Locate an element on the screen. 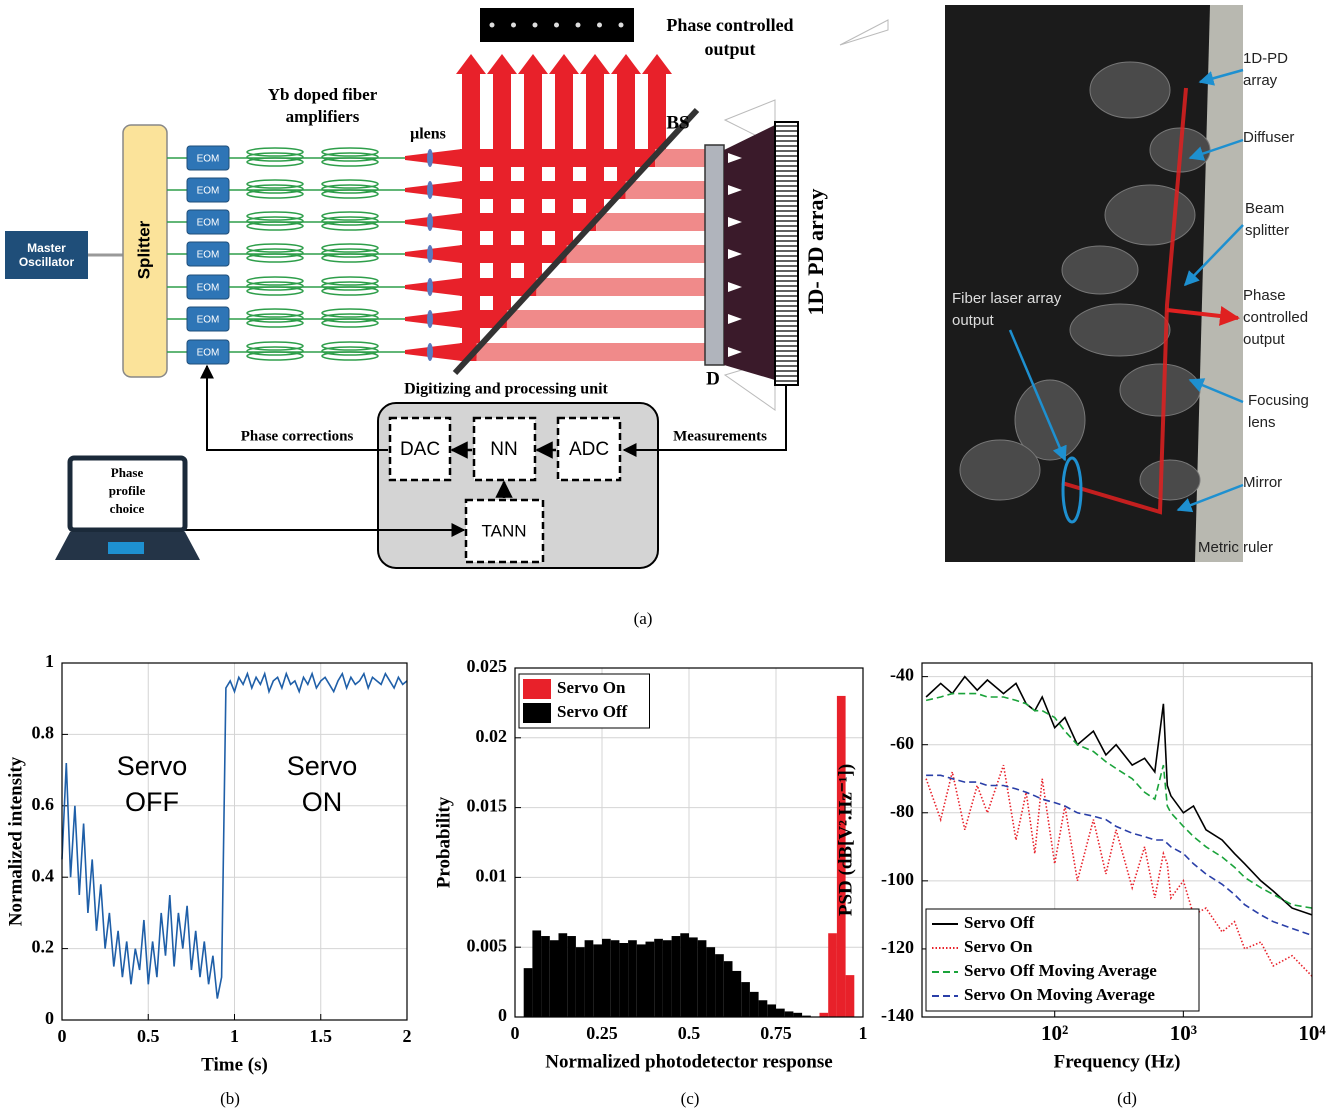 This screenshot has width=1340, height=1114. x-axis-label: Normalized photodetector response is located at coordinates (688, 1061).